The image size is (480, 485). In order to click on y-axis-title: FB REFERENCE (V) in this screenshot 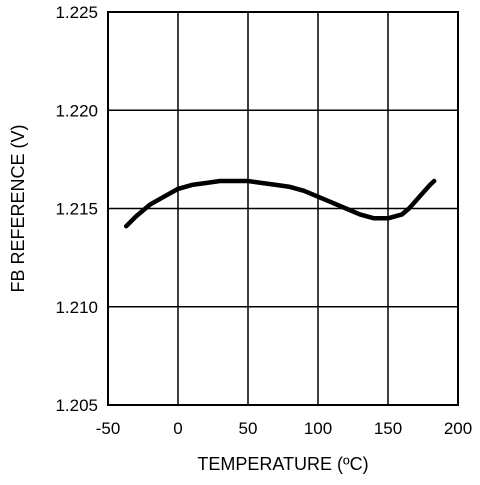, I will do `click(18, 208)`.